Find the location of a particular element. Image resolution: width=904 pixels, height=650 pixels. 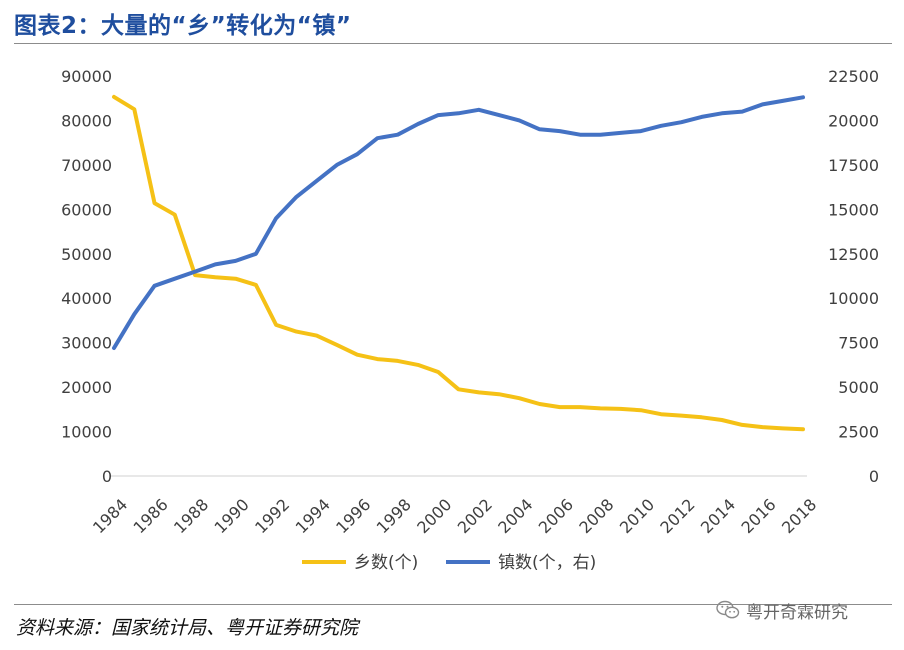

y-right-tick-label: 12500 is located at coordinates (853, 254).